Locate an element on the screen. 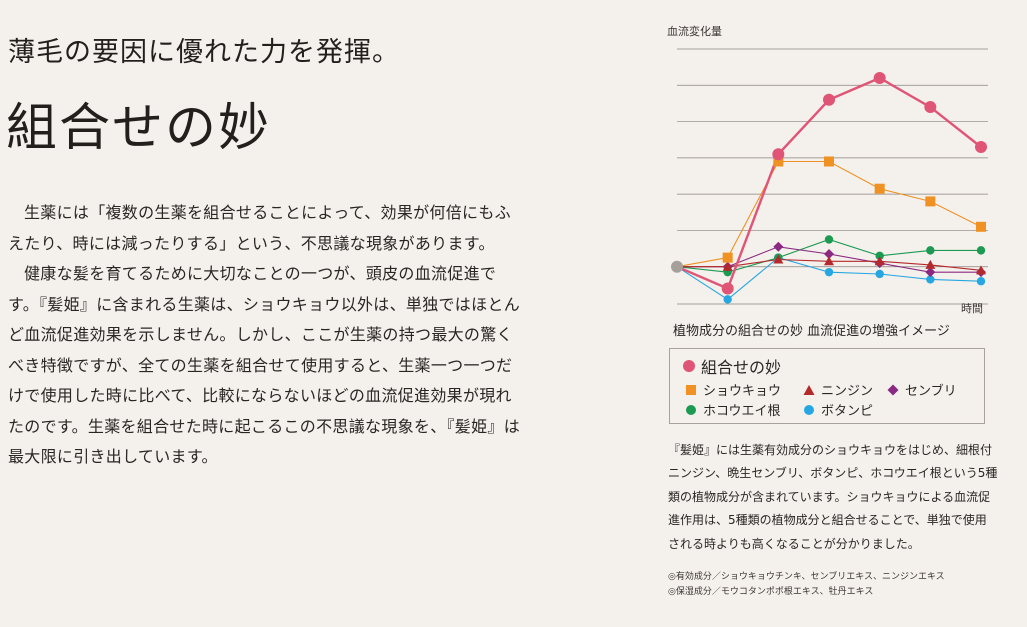  legend-label: ホコウエイ根 is located at coordinates (742, 411).